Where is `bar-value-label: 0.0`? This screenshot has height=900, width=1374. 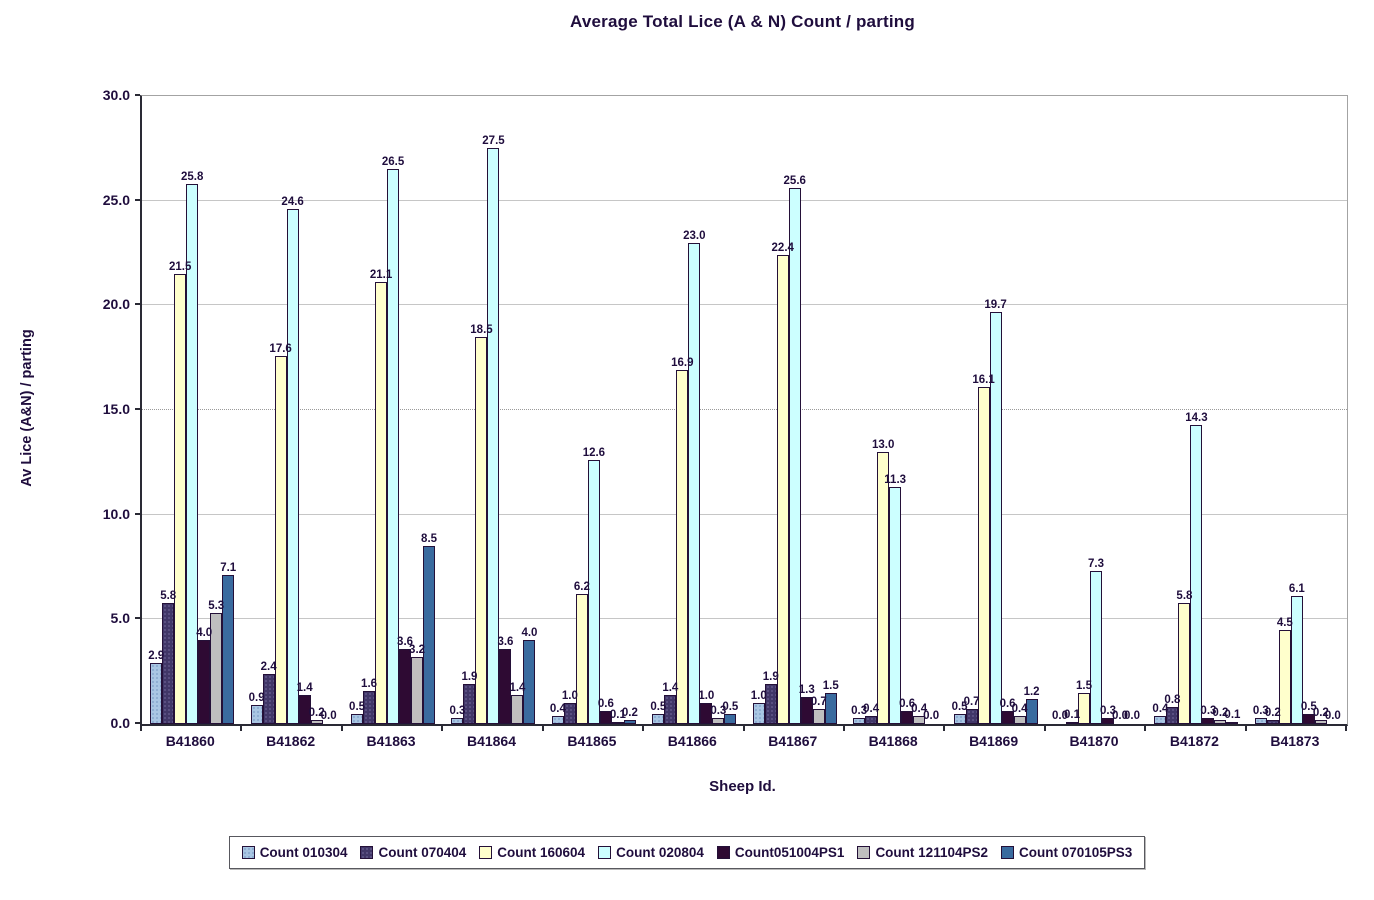
bar-value-label: 0.0 is located at coordinates (1132, 716).